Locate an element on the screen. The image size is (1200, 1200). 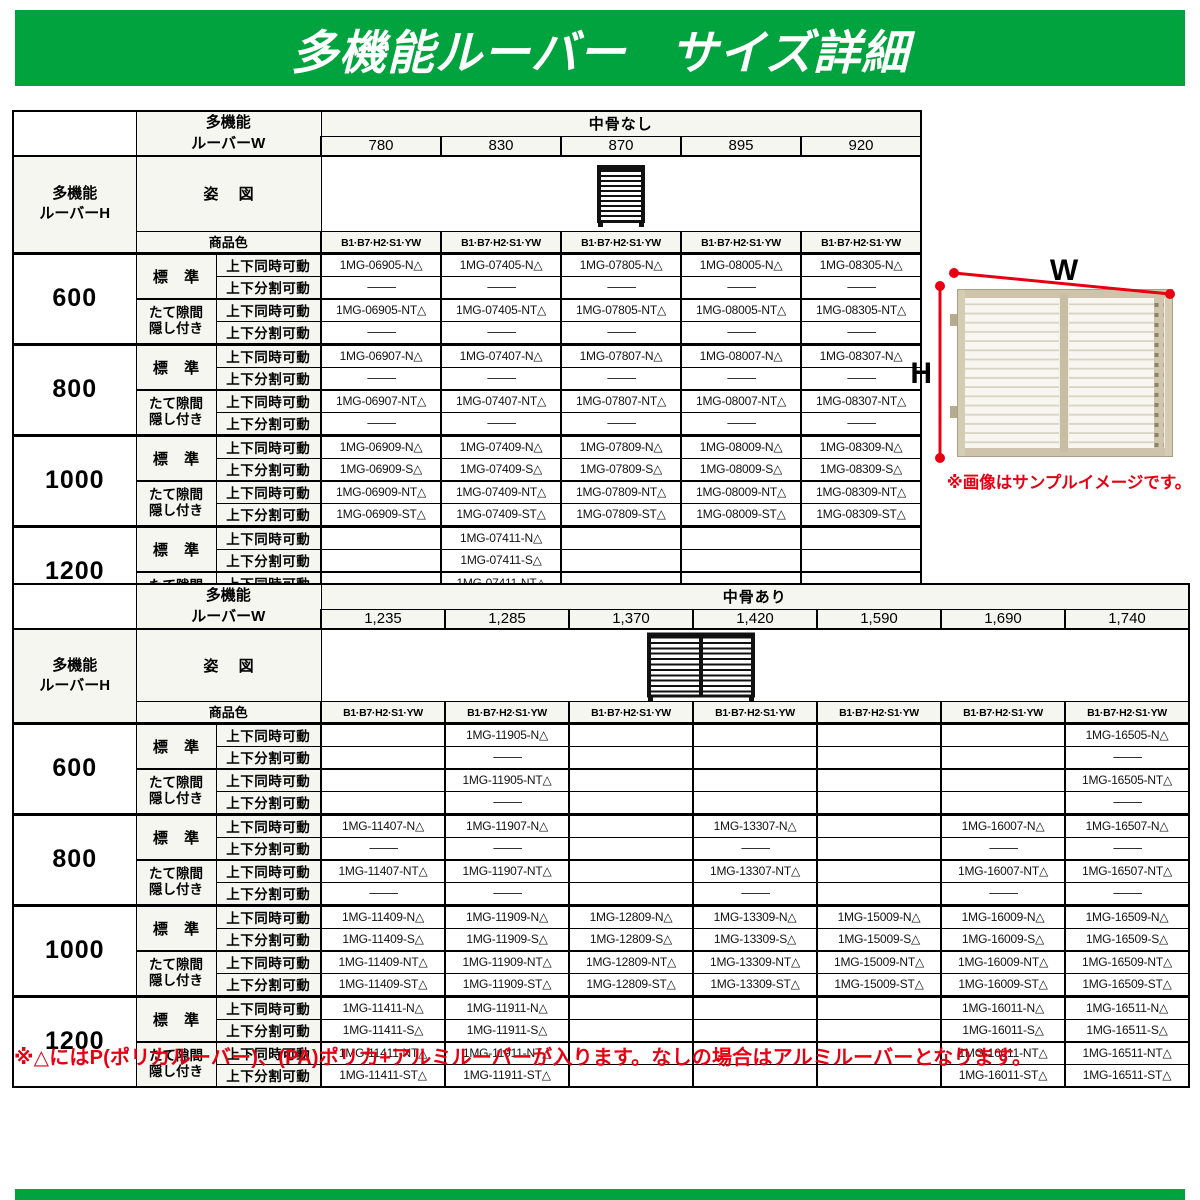
product-code-cell: 1MG-07409-ST△ is located at coordinates (501, 514).